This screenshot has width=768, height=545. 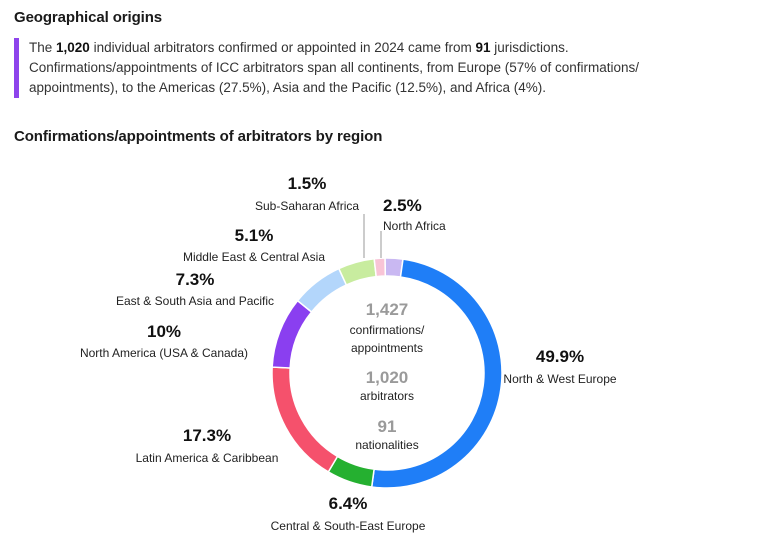 I want to click on slice-east-south-asia-and-pacific, so click(x=322, y=290).